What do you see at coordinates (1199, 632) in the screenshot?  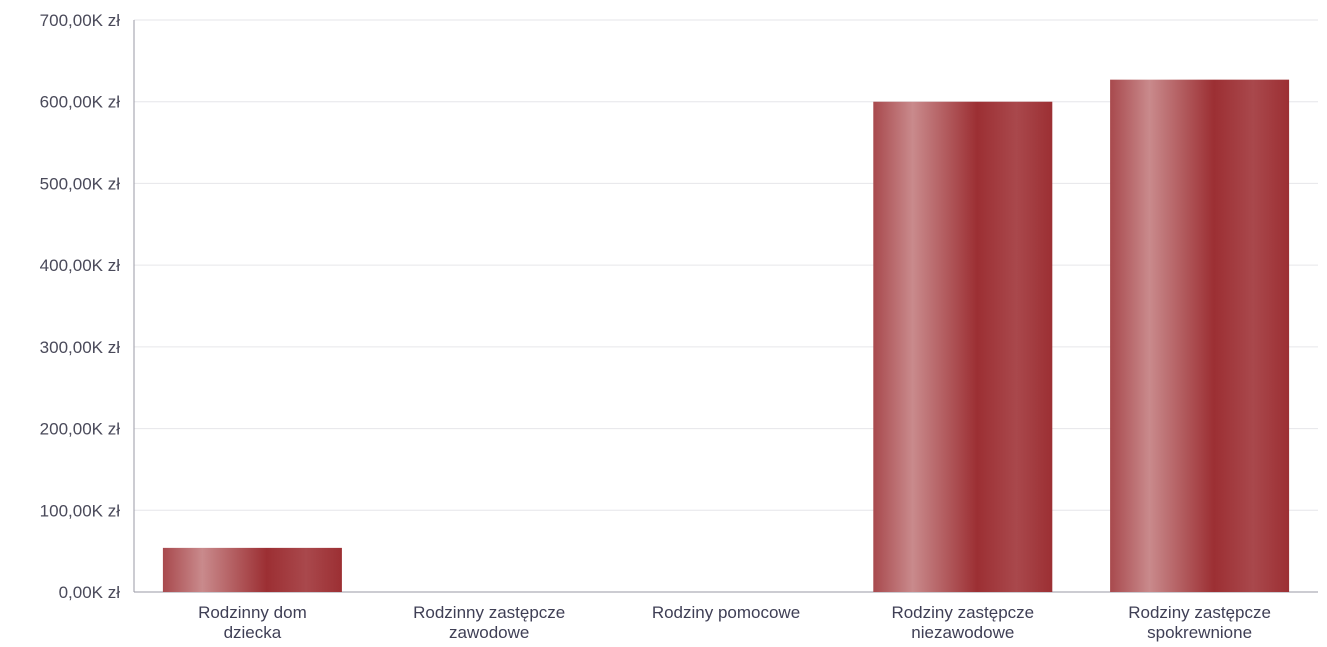 I see `x-category-label-line: spokrewnione` at bounding box center [1199, 632].